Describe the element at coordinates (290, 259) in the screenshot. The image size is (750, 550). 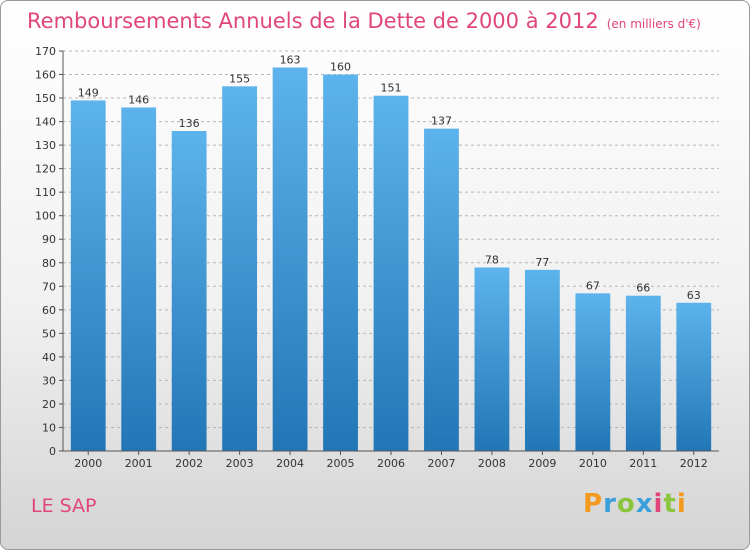
I see `bar-2004` at that location.